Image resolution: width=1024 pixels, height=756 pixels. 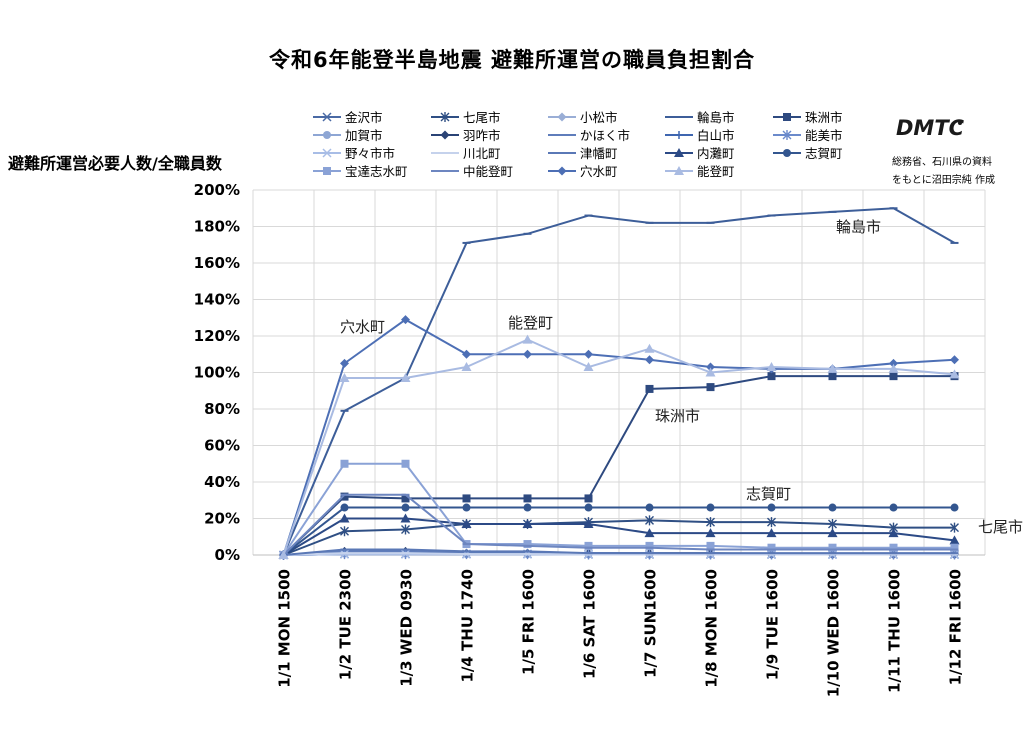 What do you see at coordinates (1000, 527) in the screenshot?
I see `annotation-七尾市: 七尾市` at bounding box center [1000, 527].